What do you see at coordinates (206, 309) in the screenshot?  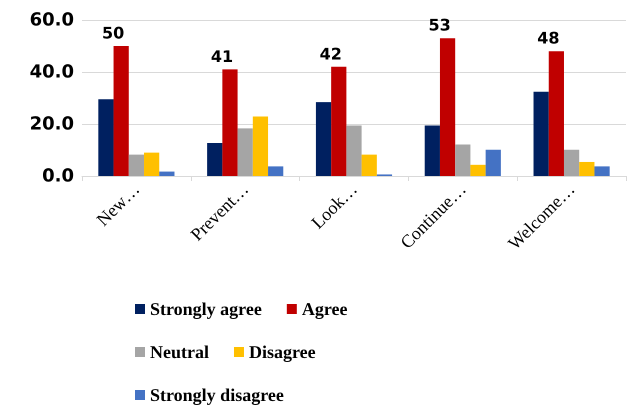 I see `legend-label: Strongly agree` at bounding box center [206, 309].